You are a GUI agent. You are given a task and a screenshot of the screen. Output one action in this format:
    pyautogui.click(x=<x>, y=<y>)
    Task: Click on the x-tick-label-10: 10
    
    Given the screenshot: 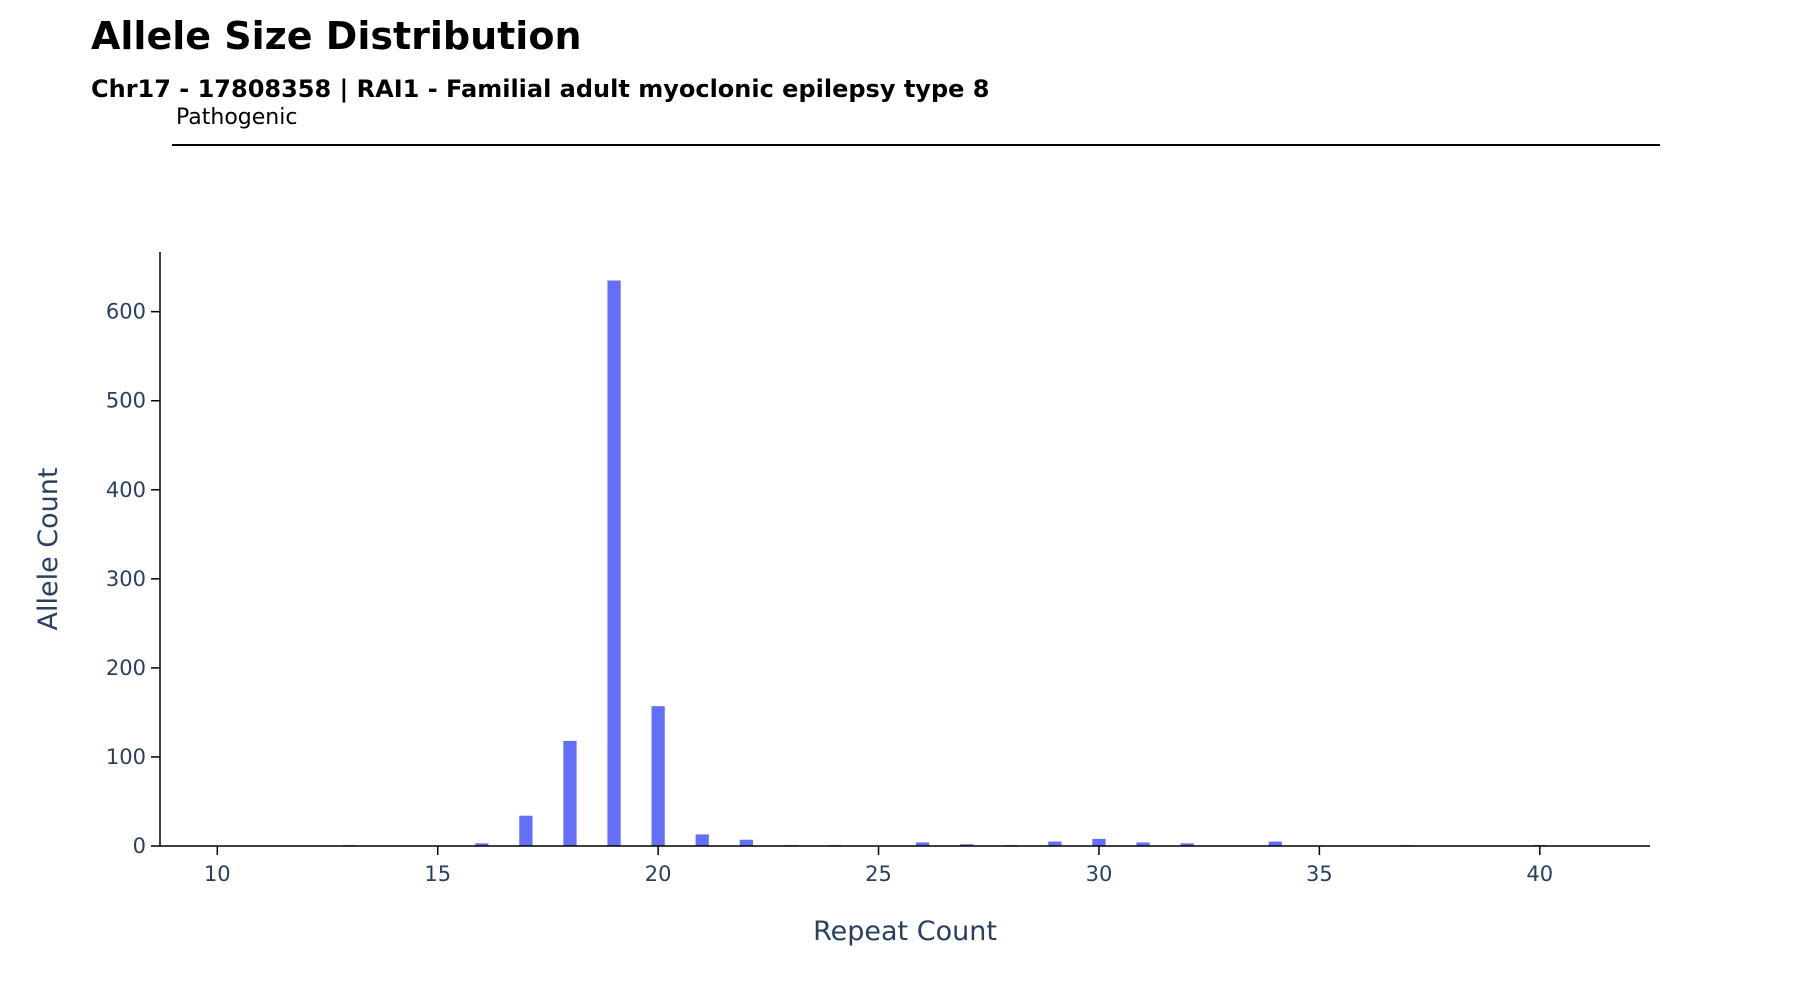 What is the action you would take?
    pyautogui.click(x=217, y=874)
    